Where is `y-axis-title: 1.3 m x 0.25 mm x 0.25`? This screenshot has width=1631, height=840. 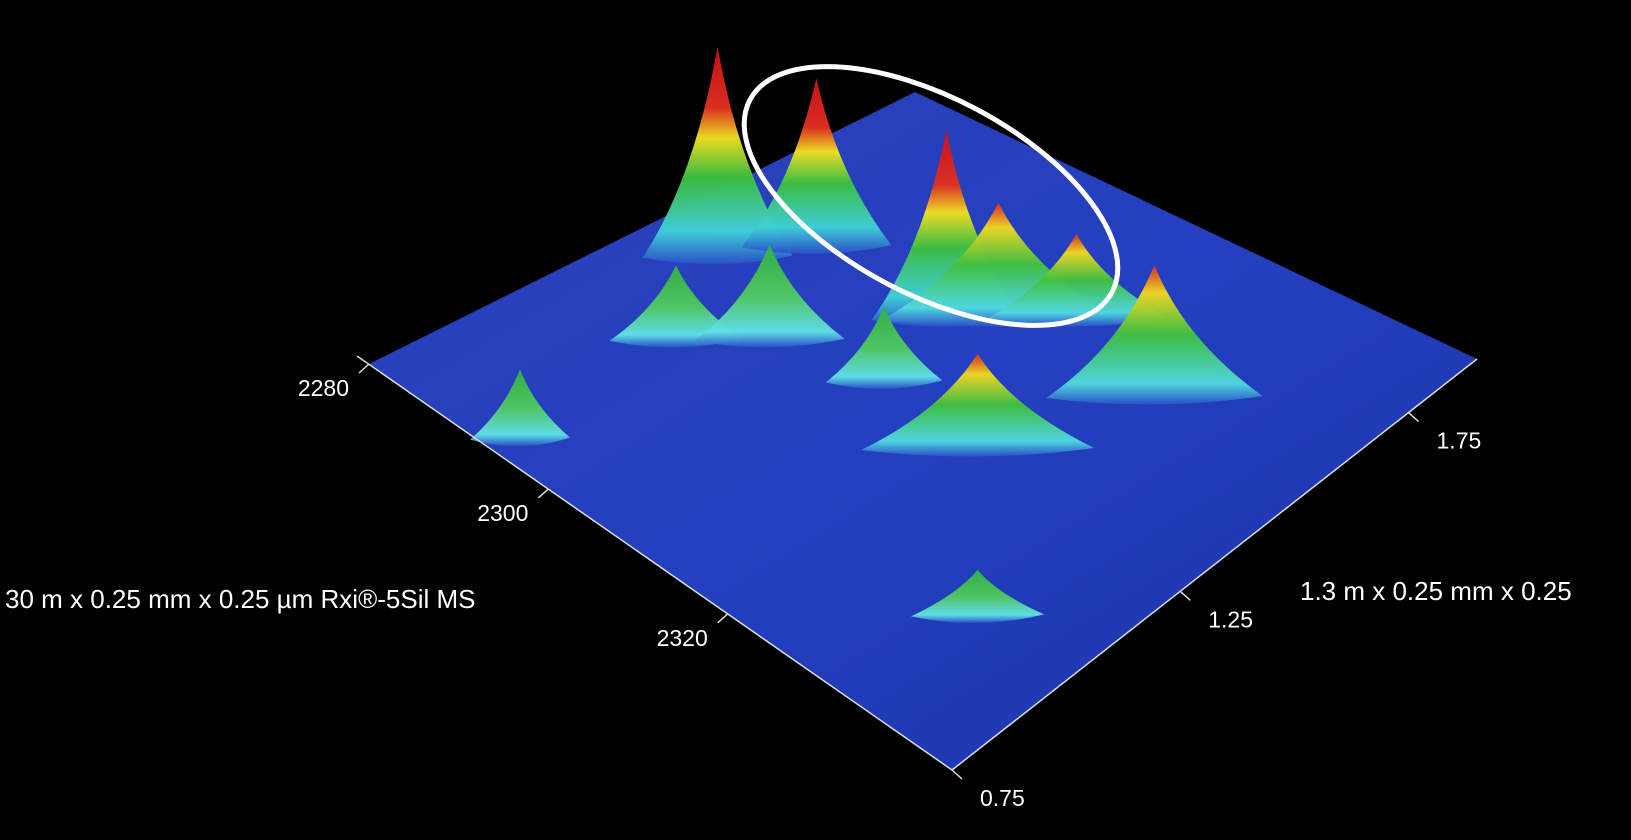
y-axis-title: 1.3 m x 0.25 mm x 0.25 is located at coordinates (1436, 591).